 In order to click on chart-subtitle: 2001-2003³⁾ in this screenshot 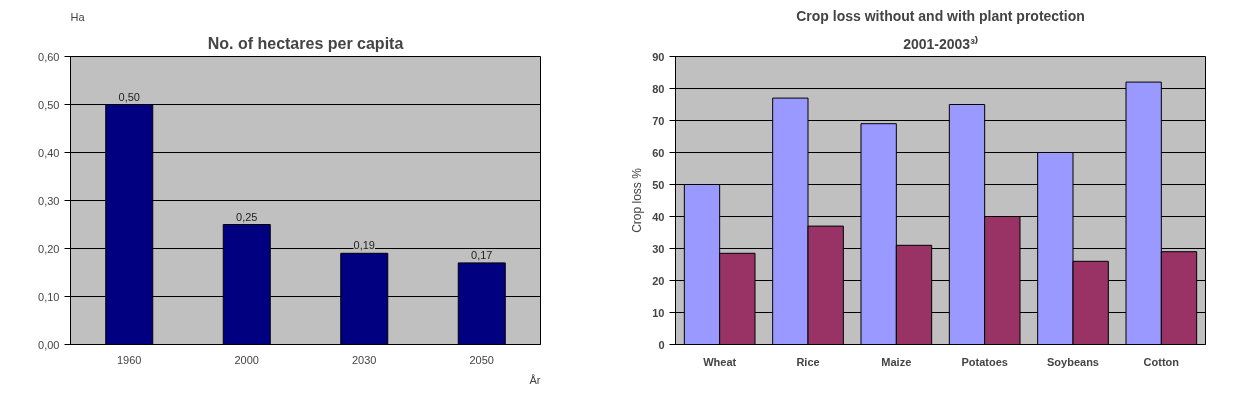, I will do `click(940, 43)`.